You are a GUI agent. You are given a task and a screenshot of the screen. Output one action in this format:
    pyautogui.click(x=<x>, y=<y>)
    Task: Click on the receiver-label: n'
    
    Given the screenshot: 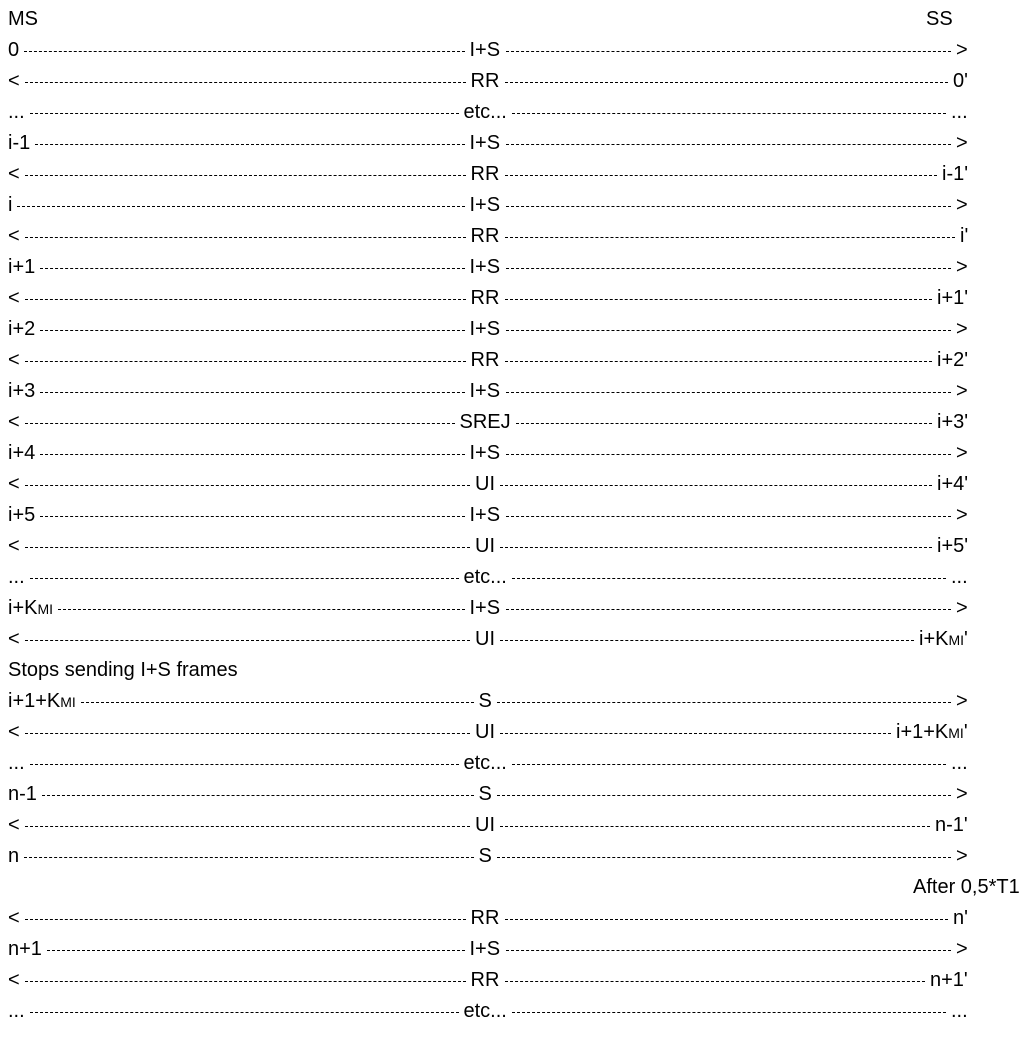 What is the action you would take?
    pyautogui.click(x=960, y=918)
    